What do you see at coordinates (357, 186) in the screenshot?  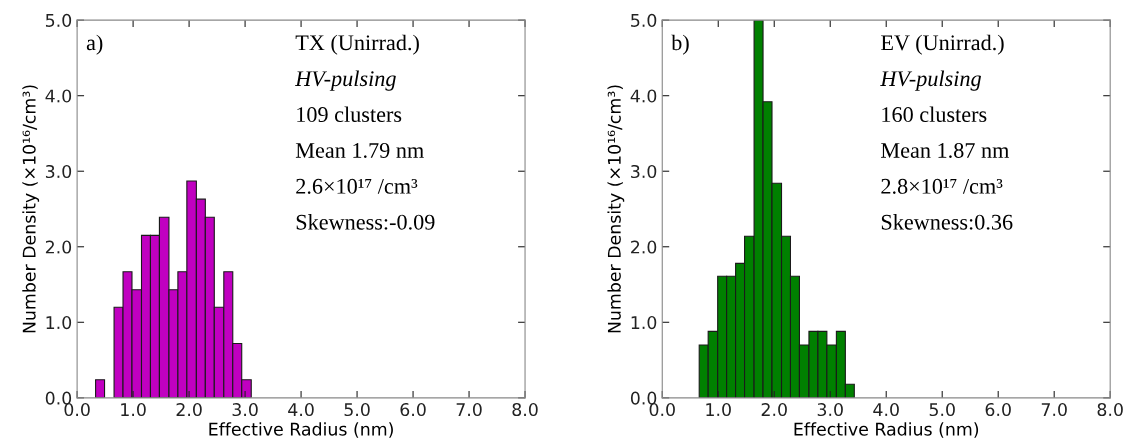 I see `annotation: 2.6×10¹⁷ /cm³` at bounding box center [357, 186].